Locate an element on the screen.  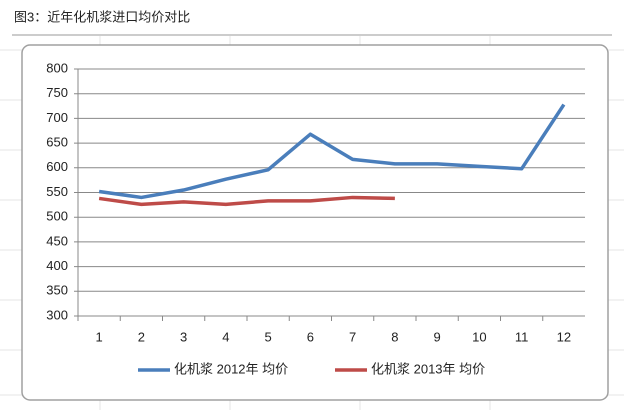
y-tick-label: 400 is located at coordinates (57, 265).